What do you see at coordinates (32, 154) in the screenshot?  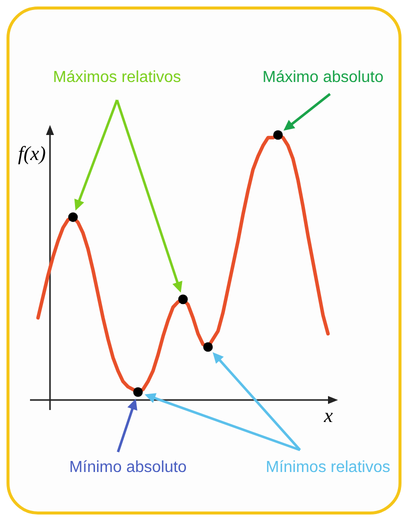 I see `y-axis-title: f(x)` at bounding box center [32, 154].